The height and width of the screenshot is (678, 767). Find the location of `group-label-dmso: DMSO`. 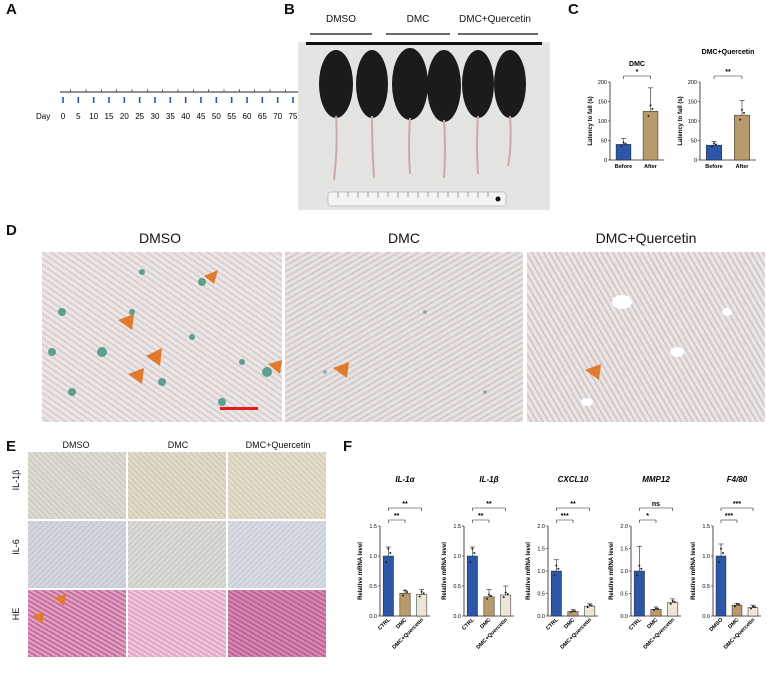

group-label-dmso: DMSO is located at coordinates (341, 19).